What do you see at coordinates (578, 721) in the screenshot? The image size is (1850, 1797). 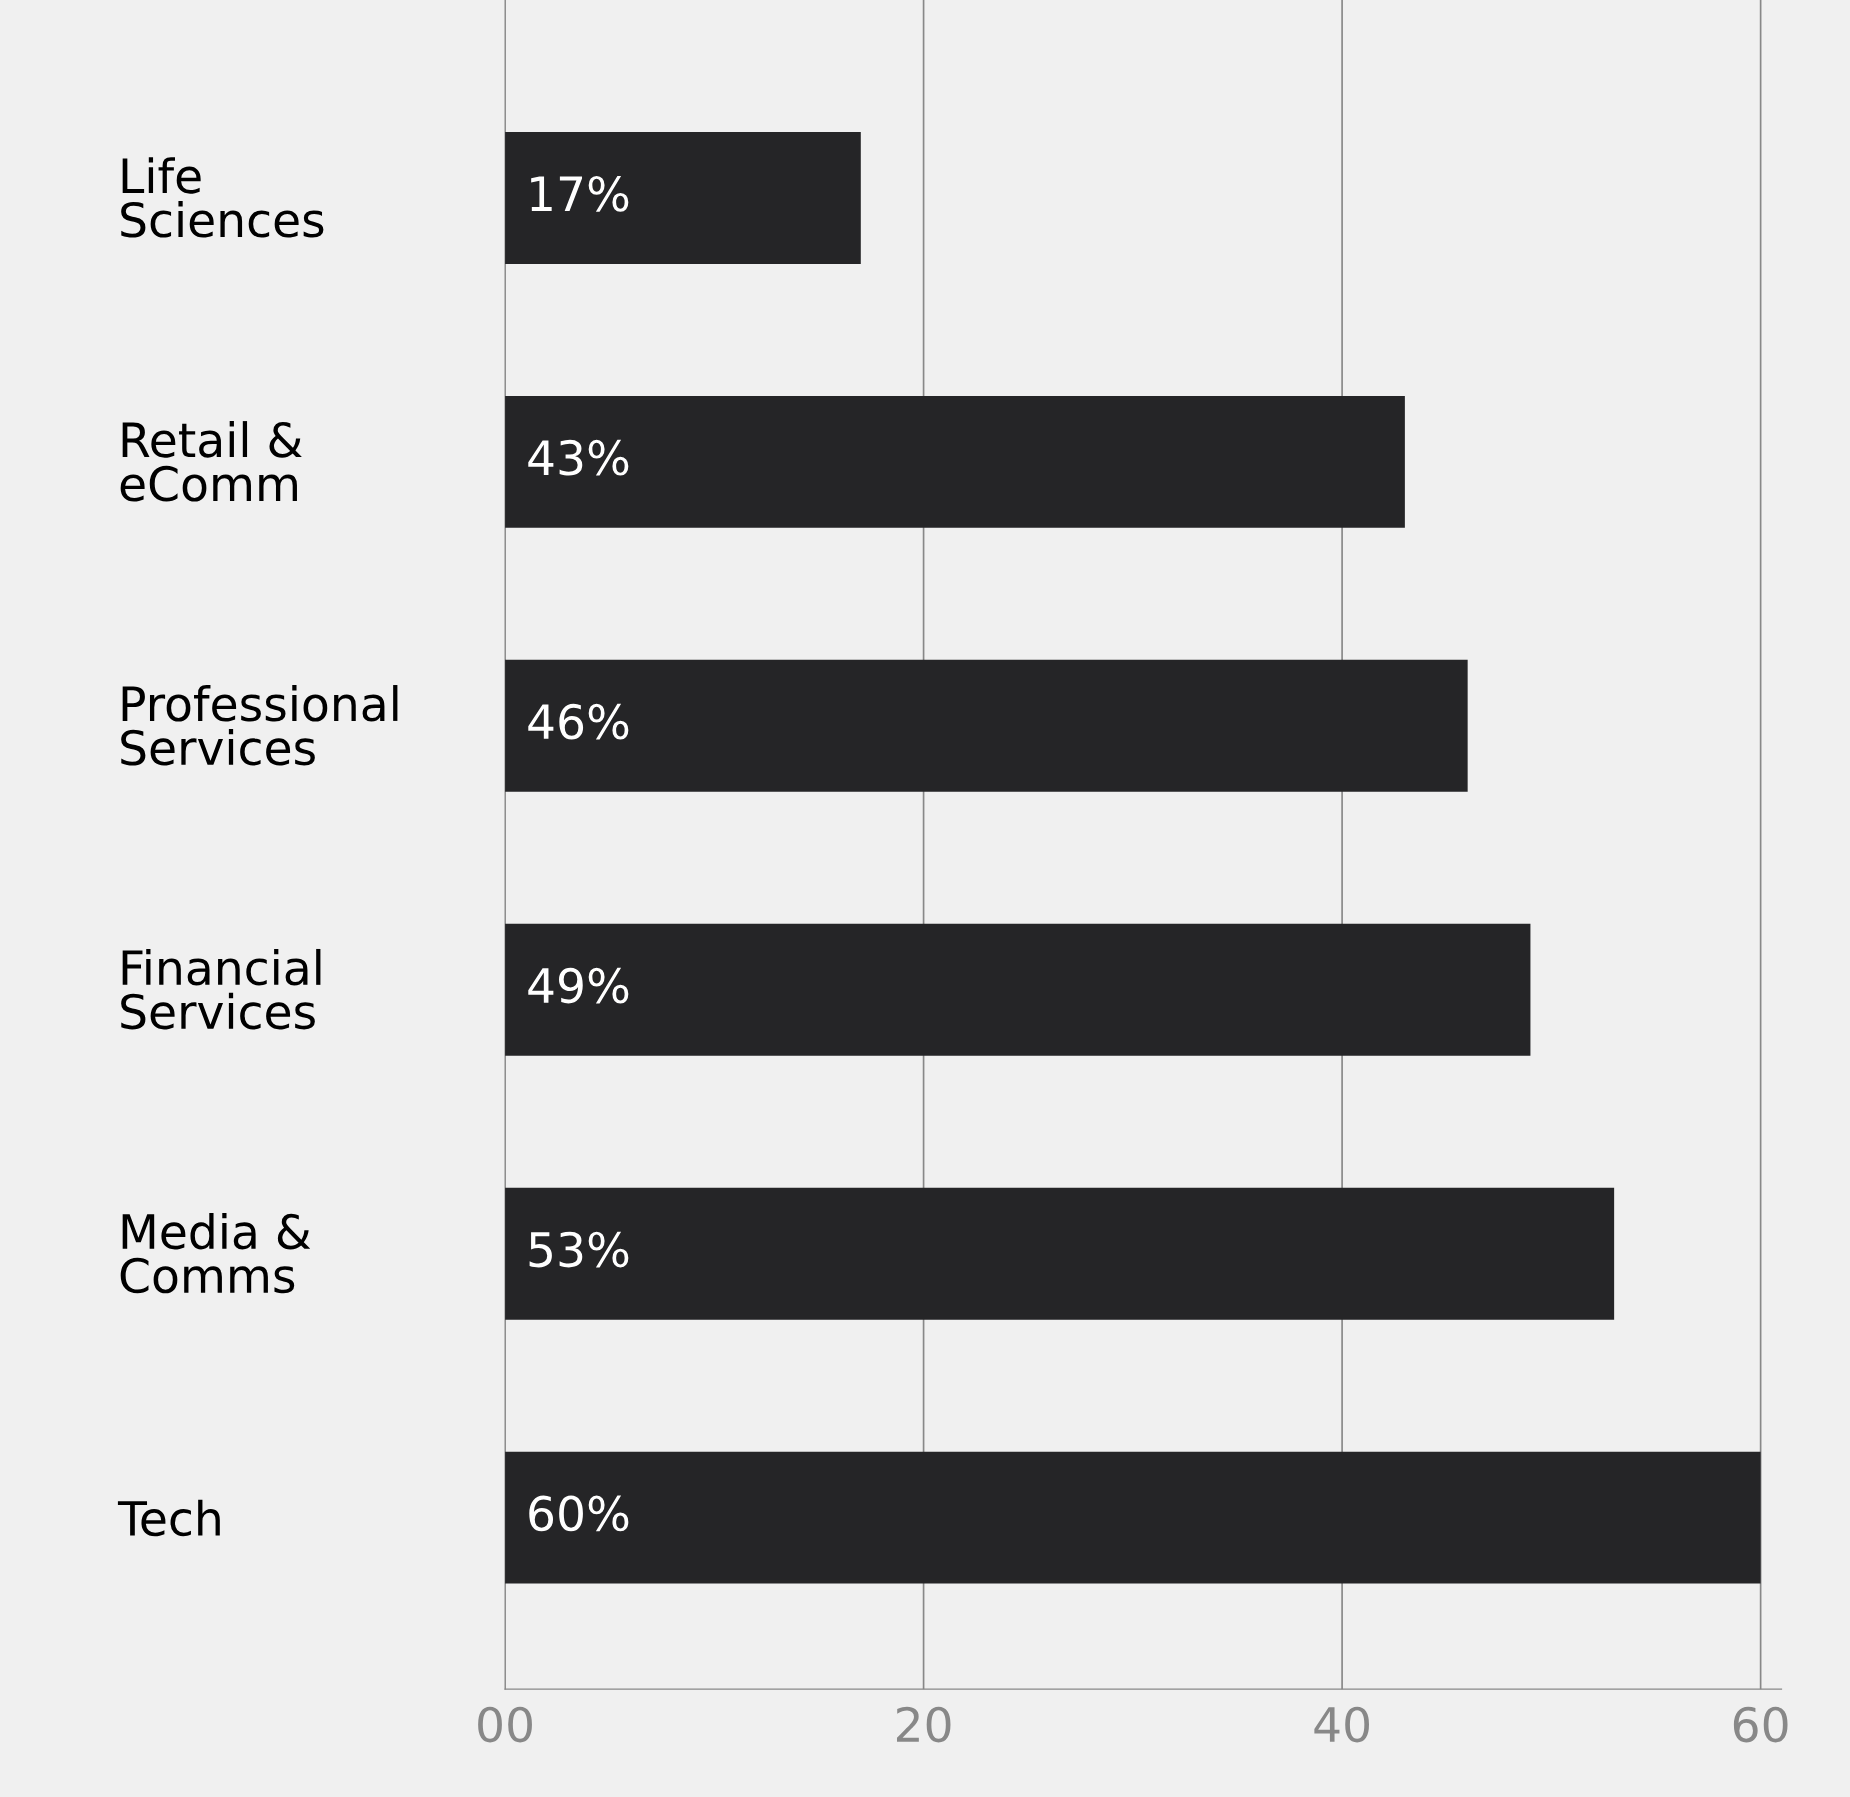 I see `data-label: 46%` at bounding box center [578, 721].